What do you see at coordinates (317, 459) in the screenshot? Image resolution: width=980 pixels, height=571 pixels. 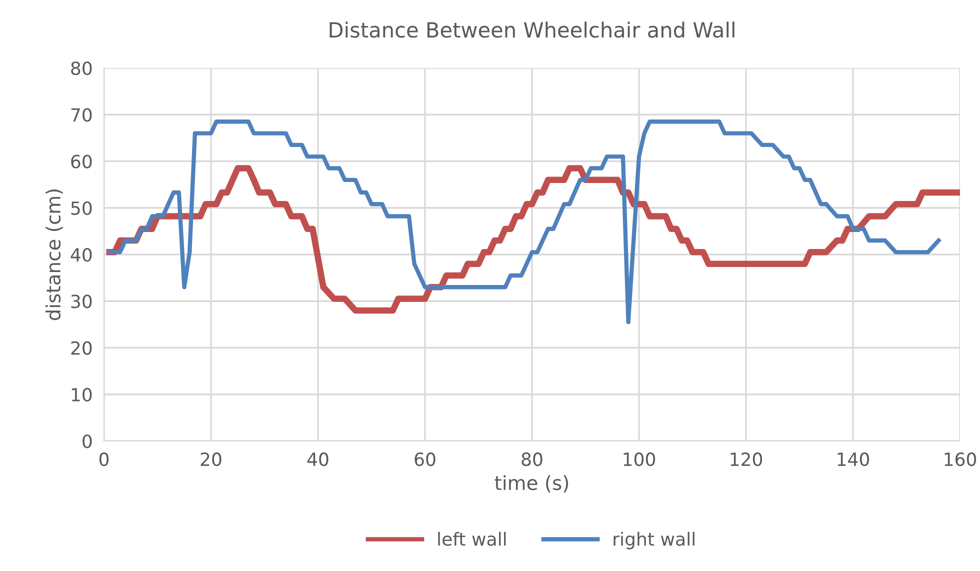 I see `x-tick-label: 40` at bounding box center [317, 459].